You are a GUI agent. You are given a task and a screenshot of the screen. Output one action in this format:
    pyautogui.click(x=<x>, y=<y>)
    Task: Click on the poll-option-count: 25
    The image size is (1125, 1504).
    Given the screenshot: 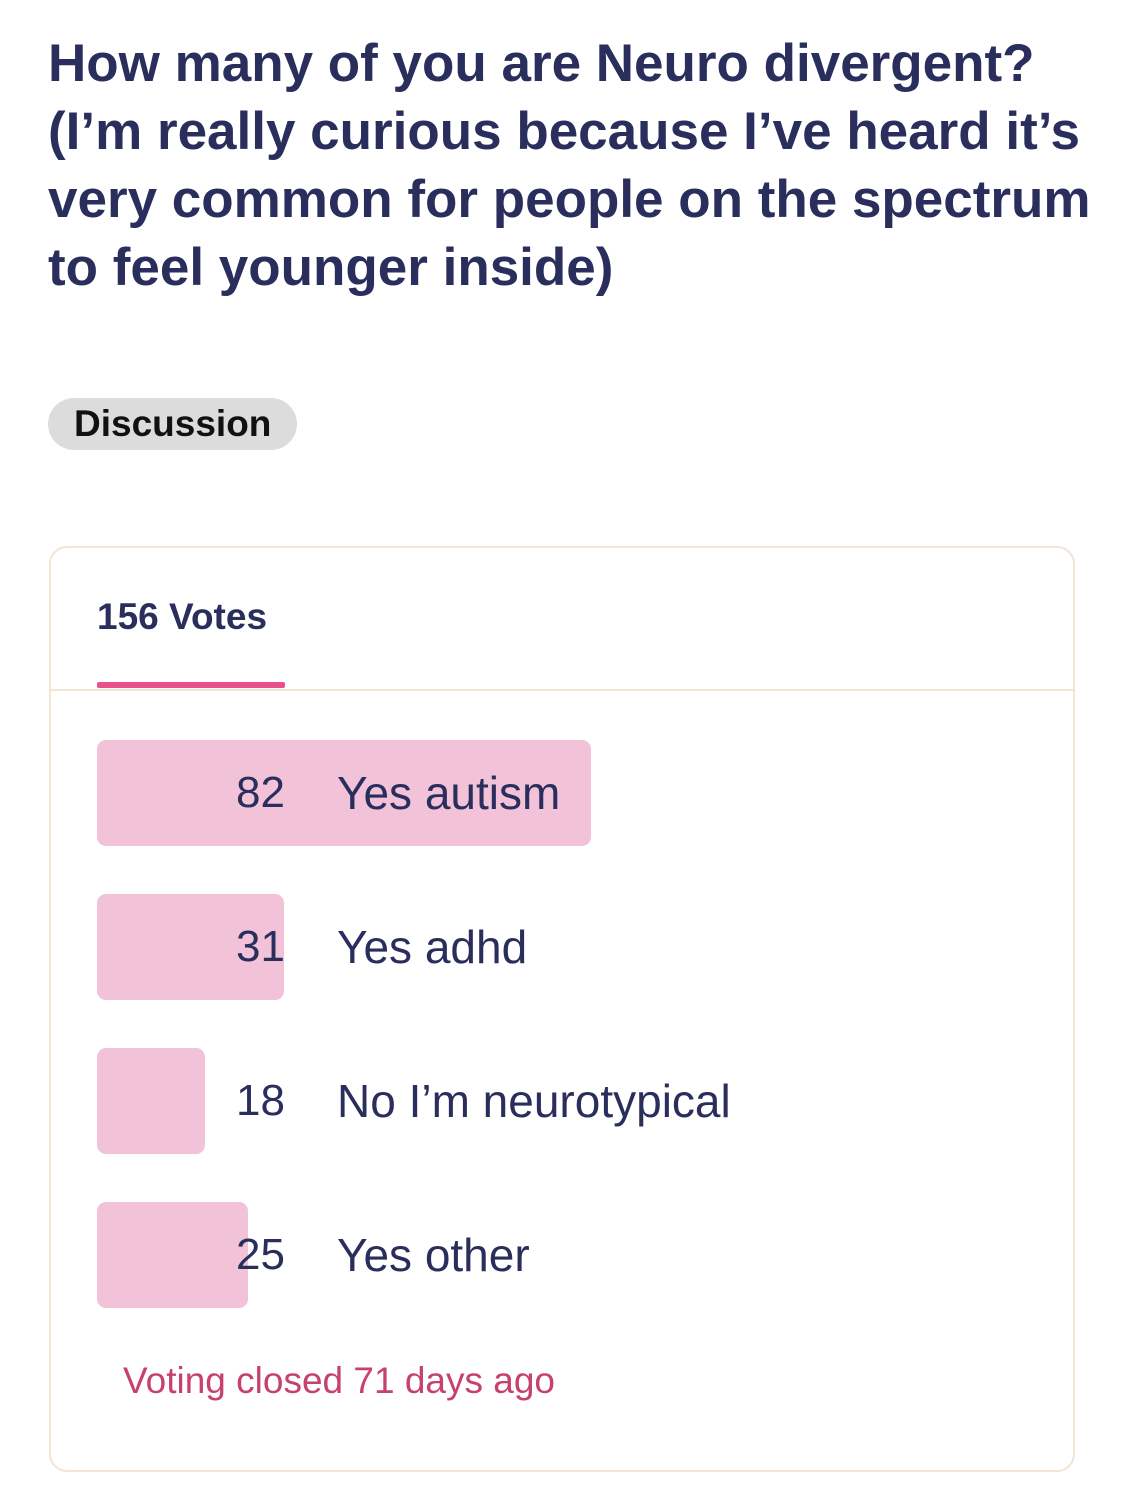 What is the action you would take?
    pyautogui.click(x=260, y=1254)
    